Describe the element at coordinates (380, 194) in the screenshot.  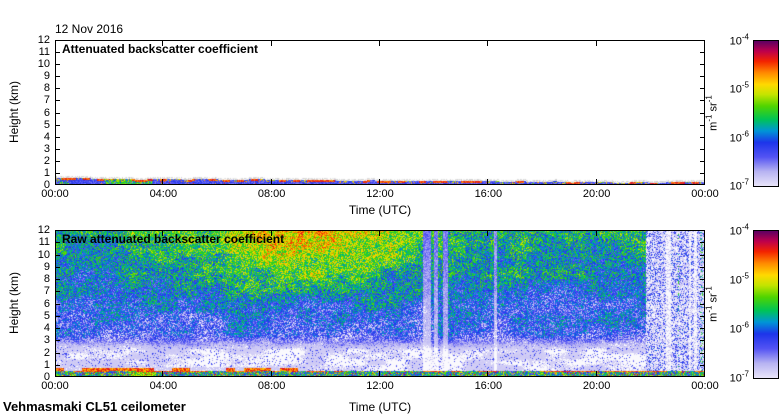
I see `x-tick-label: 12:00` at that location.